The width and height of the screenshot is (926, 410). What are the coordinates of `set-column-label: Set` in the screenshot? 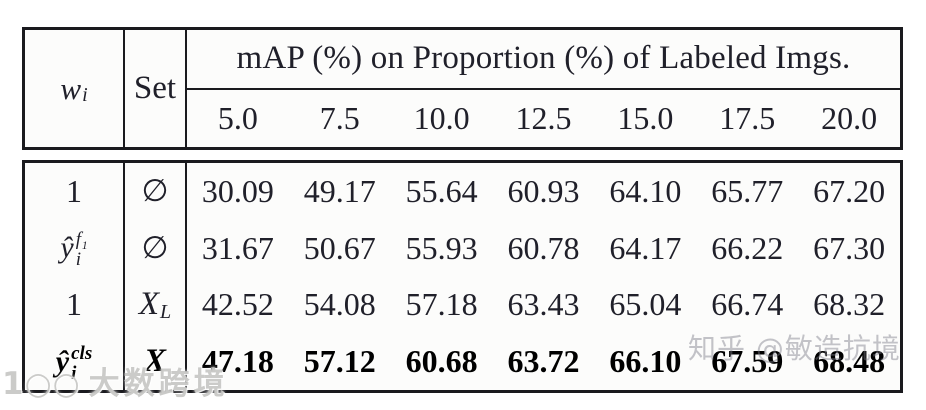 It's located at (155, 88).